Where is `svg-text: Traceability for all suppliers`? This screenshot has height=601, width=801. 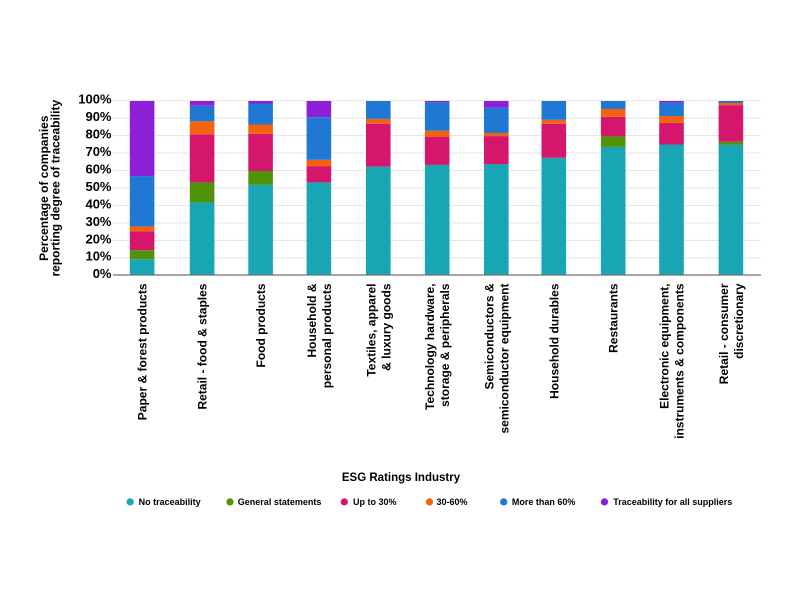 svg-text: Traceability for all suppliers is located at coordinates (672, 502).